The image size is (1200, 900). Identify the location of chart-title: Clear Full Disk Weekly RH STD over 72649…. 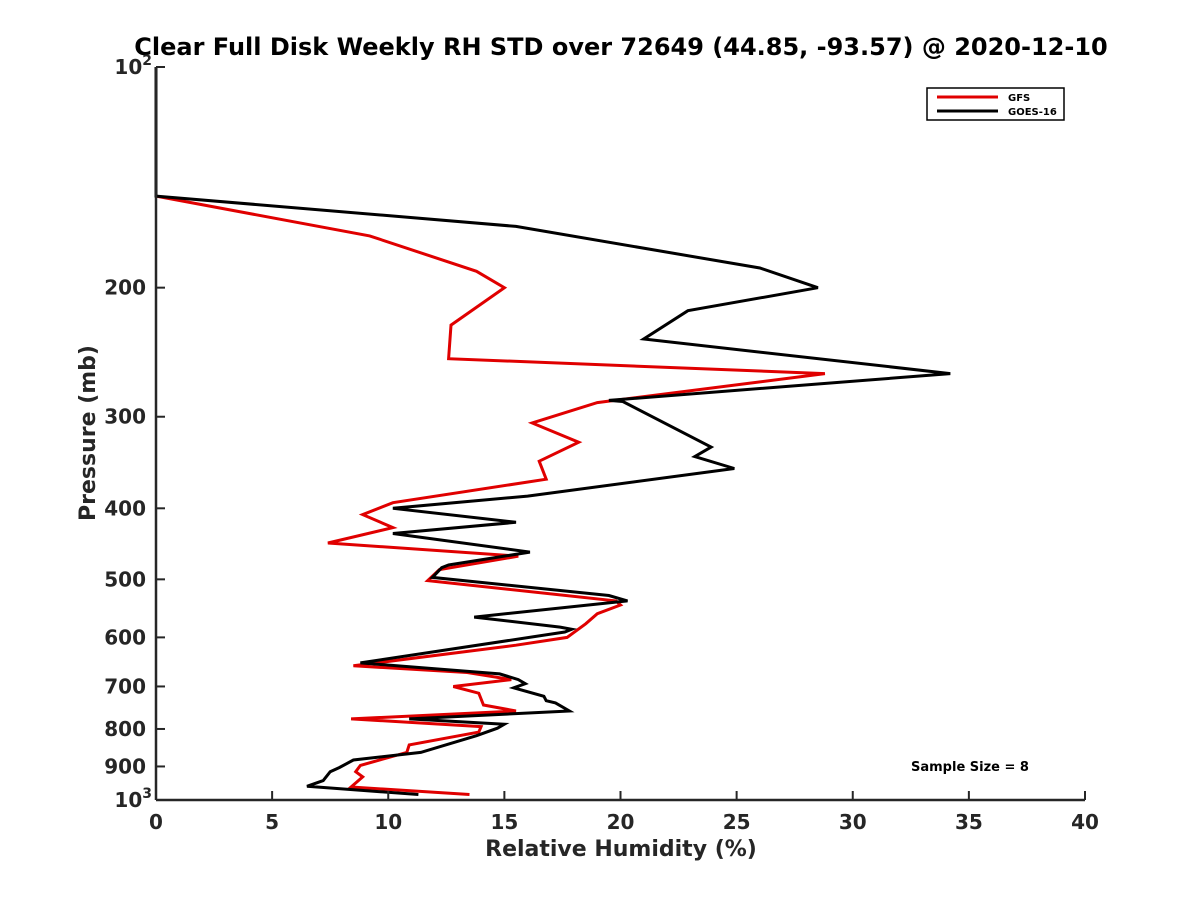
(620, 47).